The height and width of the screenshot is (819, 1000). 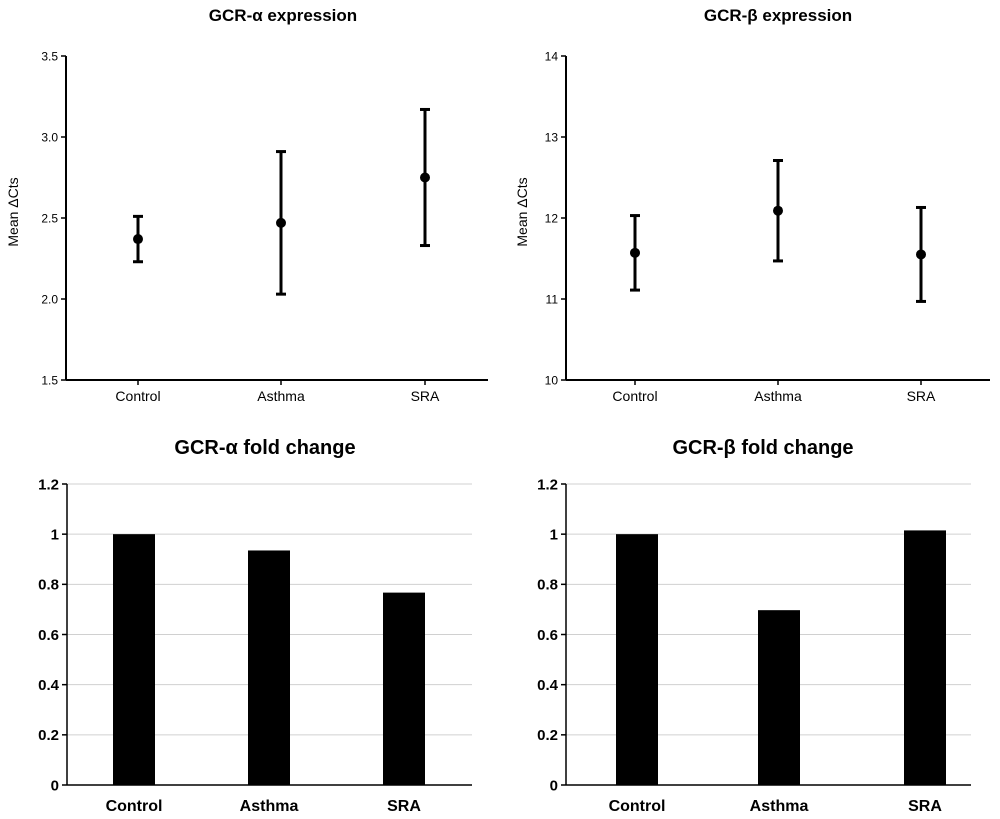 What do you see at coordinates (283, 15) in the screenshot?
I see `chart-title-gcr-alpha-expression: GCR-α expression` at bounding box center [283, 15].